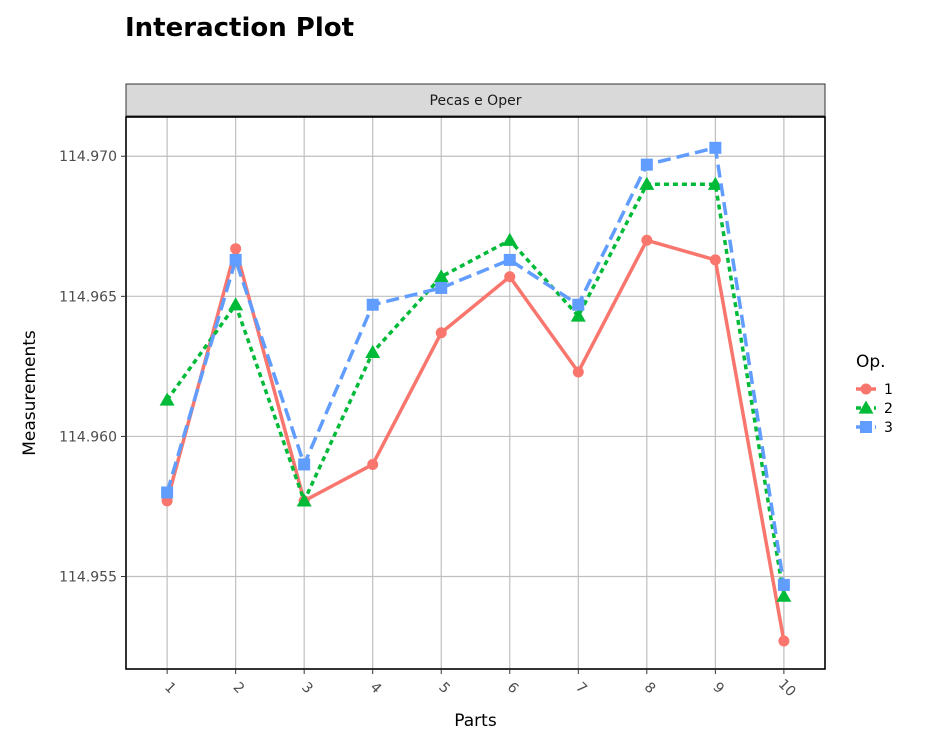  Describe the element at coordinates (307, 688) in the screenshot. I see `x-tick-label: 3` at that location.